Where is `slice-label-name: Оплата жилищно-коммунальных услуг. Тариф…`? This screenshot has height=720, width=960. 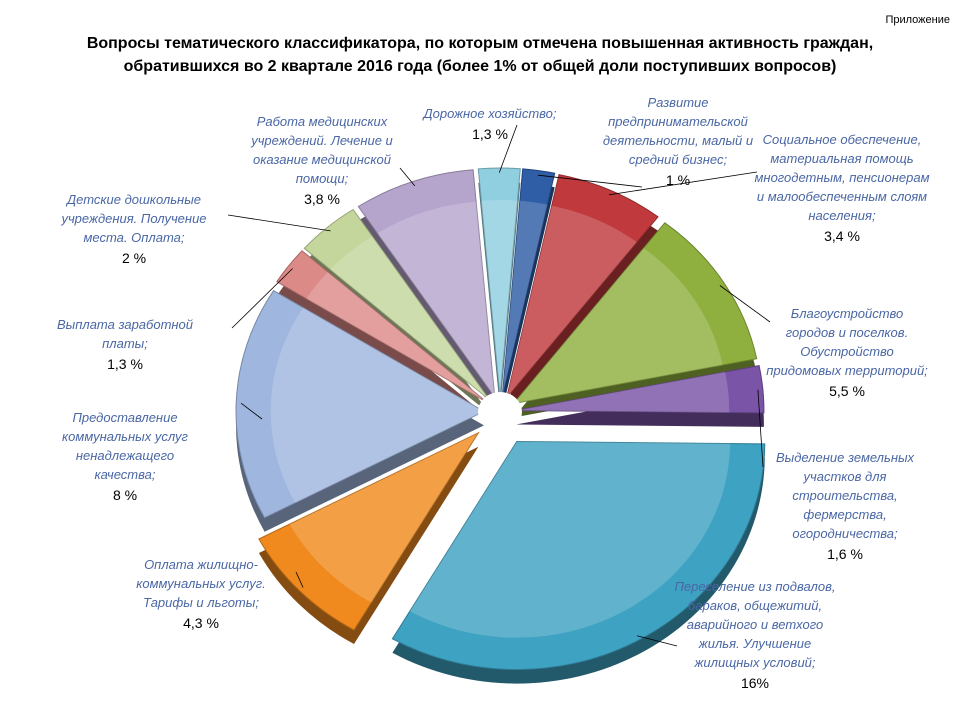
slice-label-name: Оплата жилищно-коммунальных услуг. Тариф… is located at coordinates (201, 583).